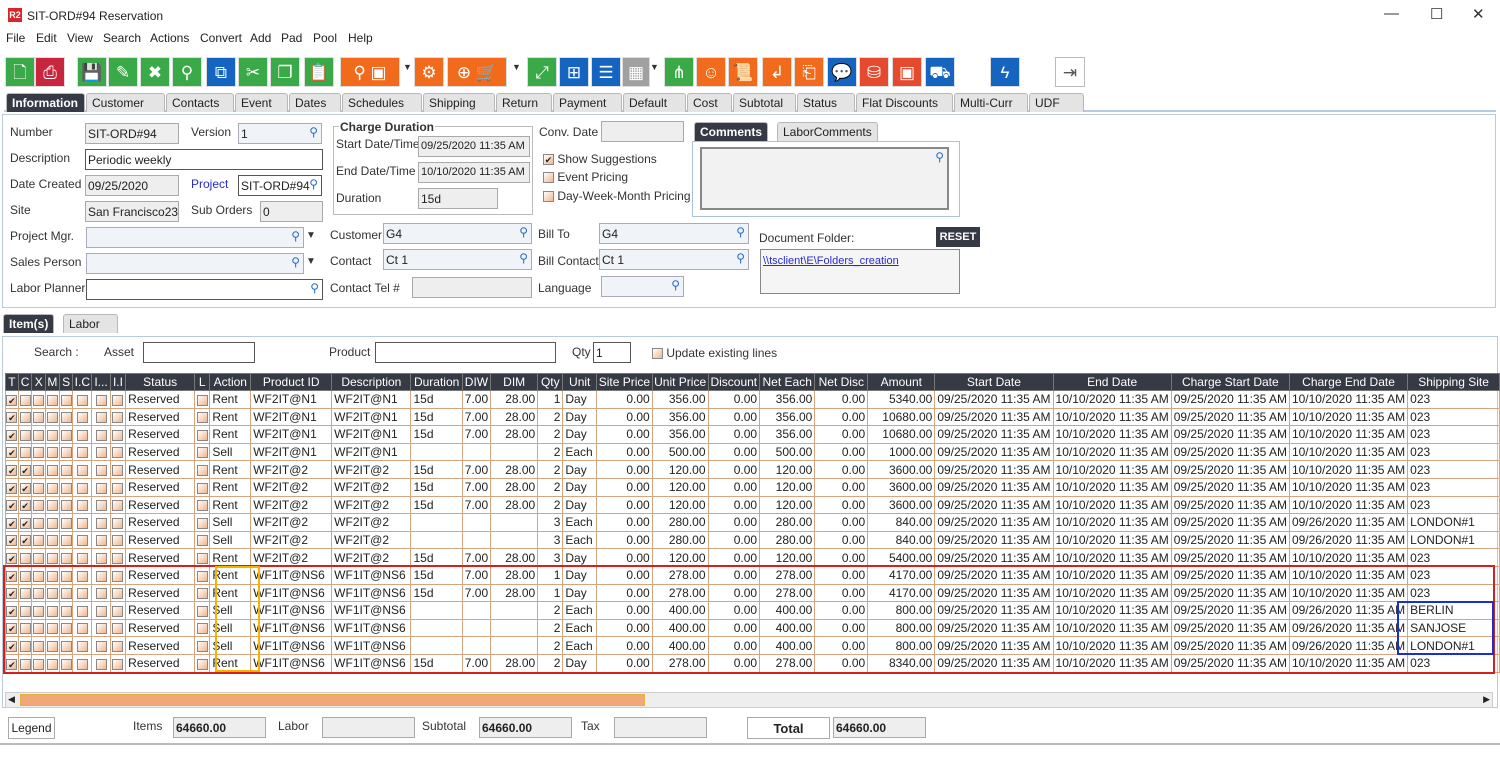 Image resolution: width=1500 pixels, height=773 pixels. What do you see at coordinates (1453, 434) in the screenshot?
I see `cell-ship: 023` at bounding box center [1453, 434].